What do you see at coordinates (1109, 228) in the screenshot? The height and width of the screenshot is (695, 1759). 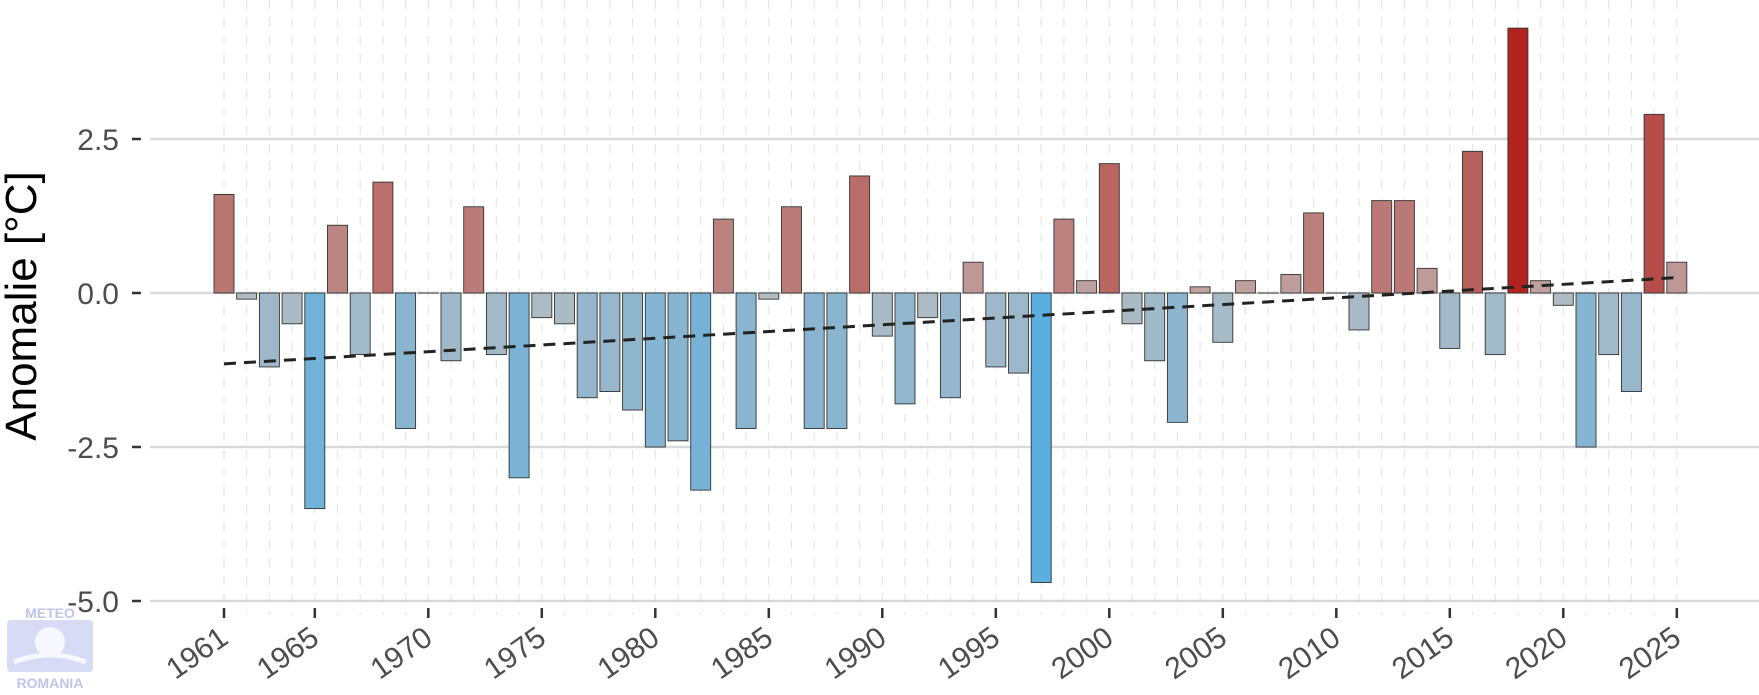 I see `bar-2000` at bounding box center [1109, 228].